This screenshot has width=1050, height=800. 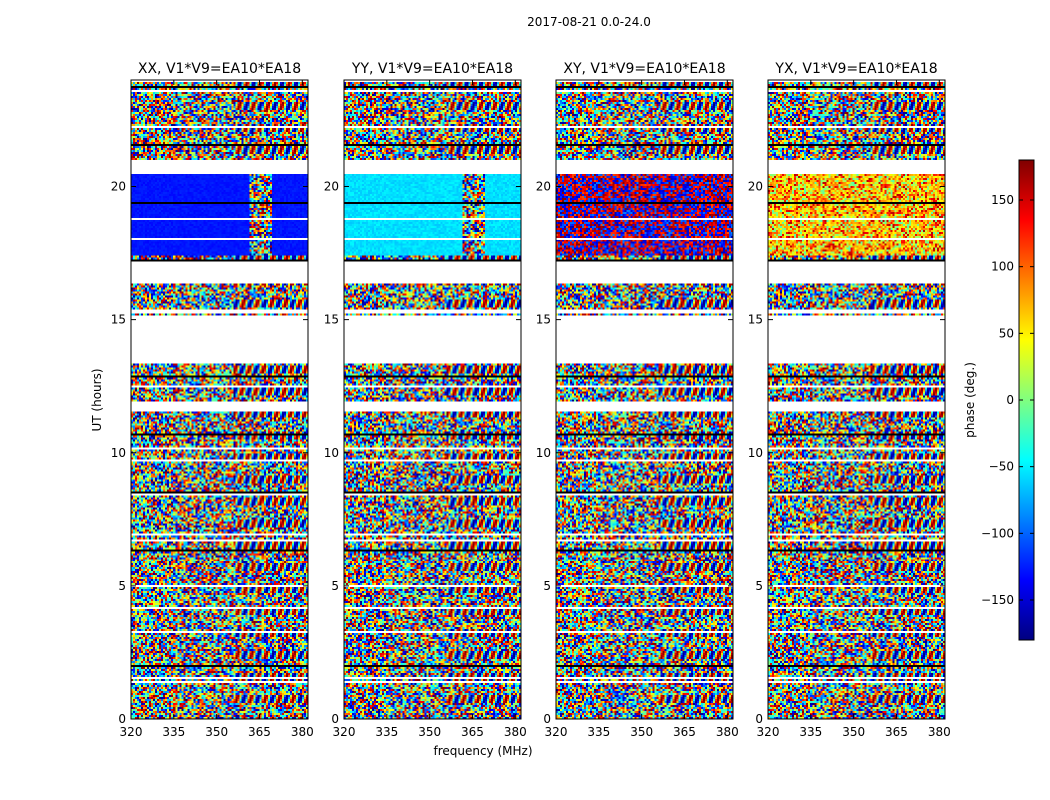 I want to click on colorbar-tick-label: 150, so click(x=1002, y=200).